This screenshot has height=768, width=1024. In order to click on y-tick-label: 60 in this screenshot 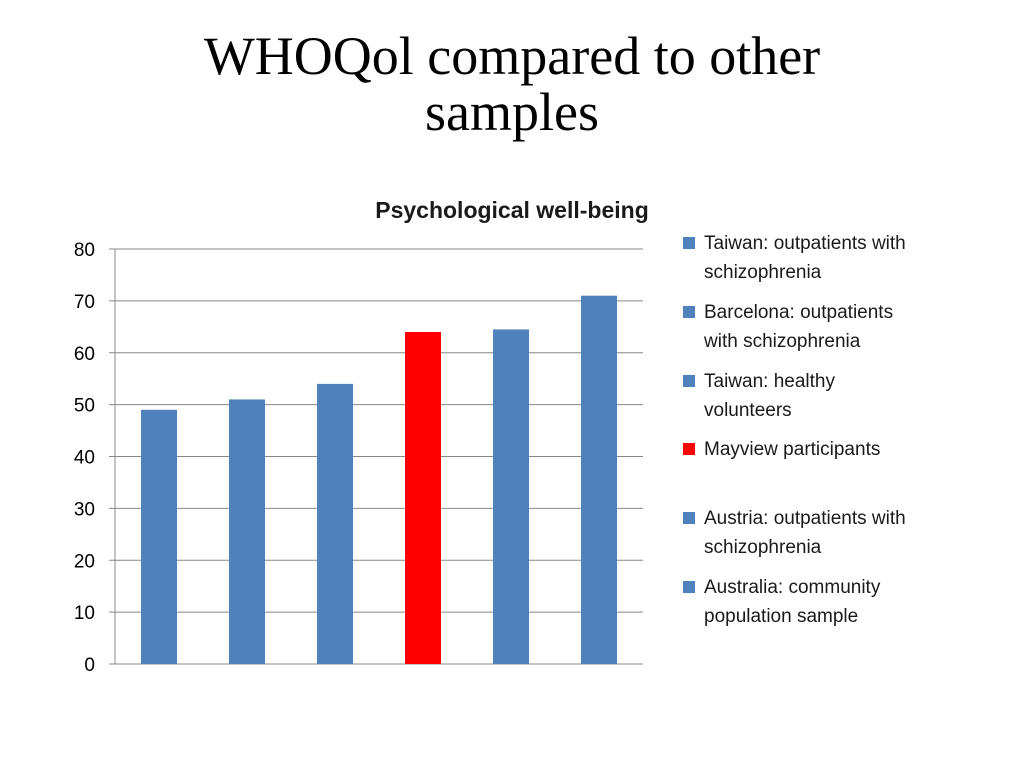, I will do `click(84, 354)`.